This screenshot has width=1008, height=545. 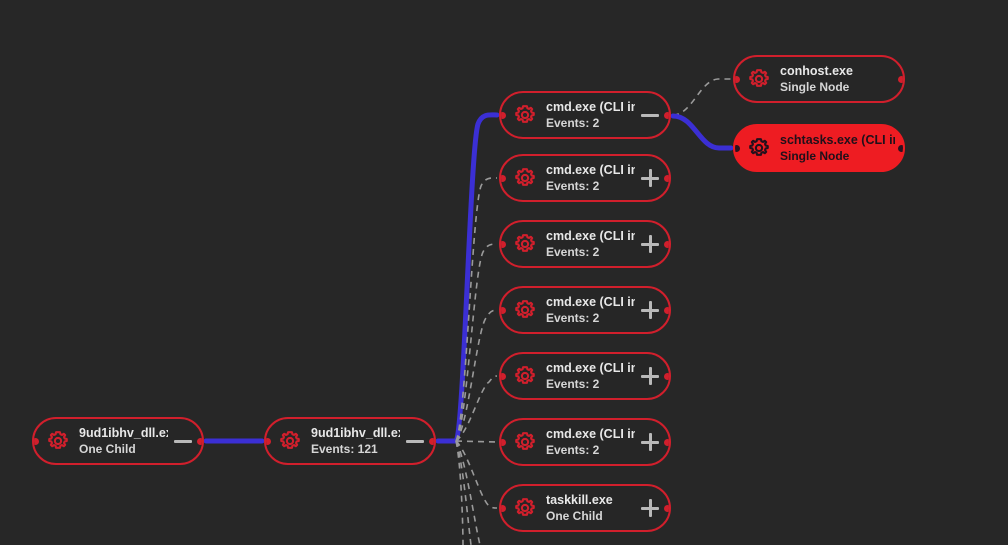 I want to click on graph-node-cmd4: cmd.exe (CLI interp... Events: 2, so click(x=585, y=310).